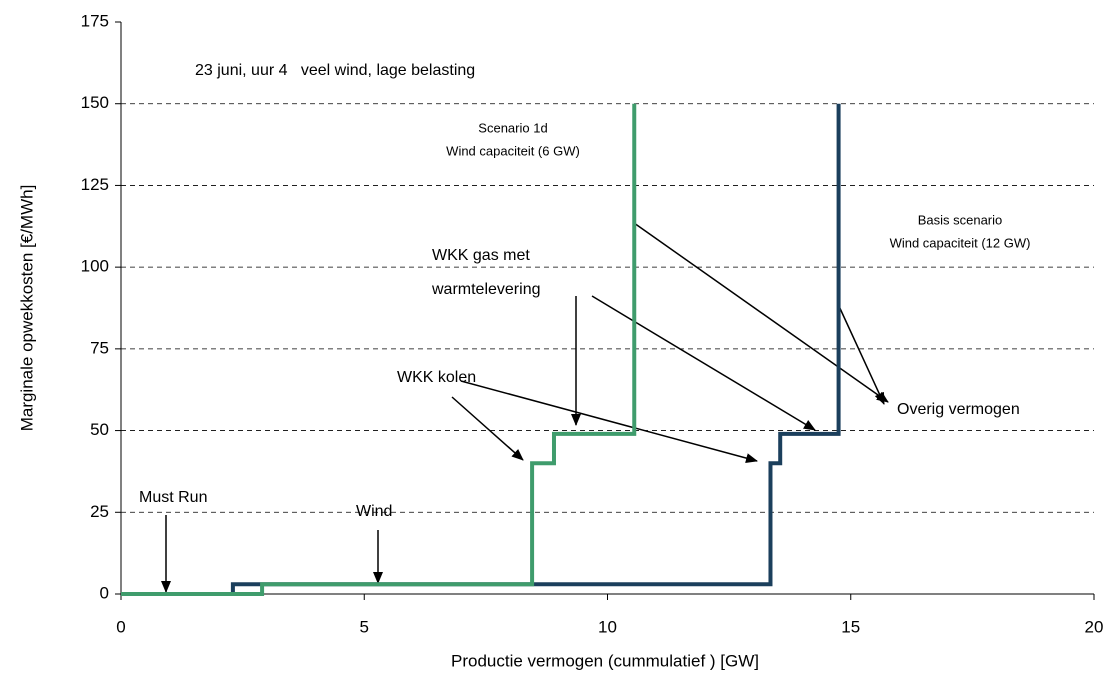 Image resolution: width=1106 pixels, height=682 pixels. I want to click on annotation: Scenario 1d, so click(512, 127).